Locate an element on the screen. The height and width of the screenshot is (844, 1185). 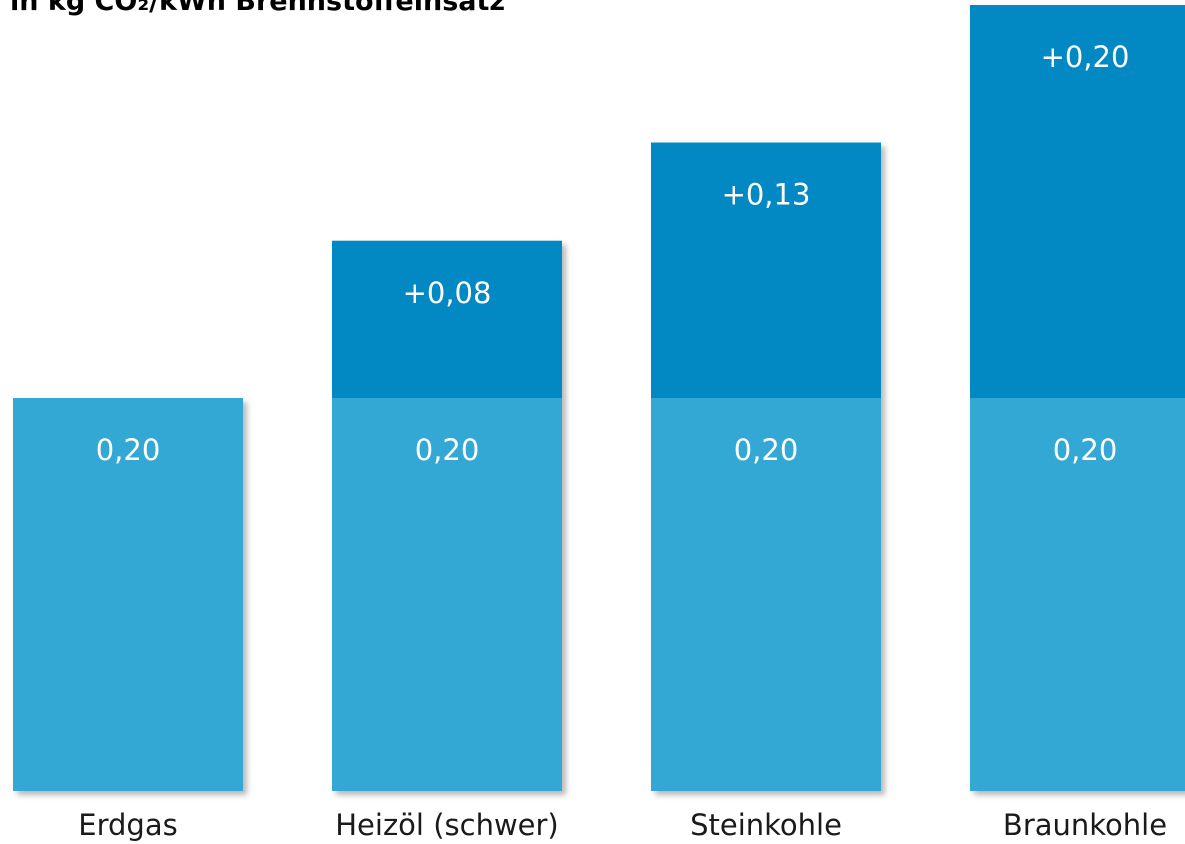
bar-extra-steinkohle is located at coordinates (766, 270).